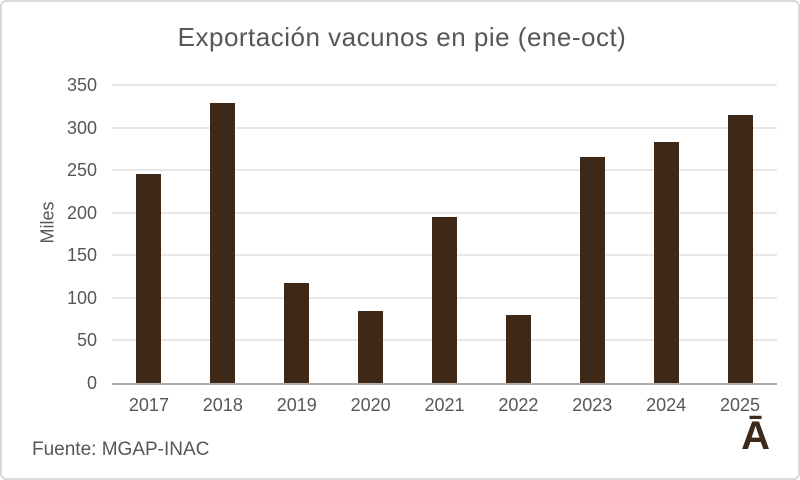 Image resolution: width=800 pixels, height=480 pixels. Describe the element at coordinates (370, 405) in the screenshot. I see `x-tick-label-2020: 2020` at that location.